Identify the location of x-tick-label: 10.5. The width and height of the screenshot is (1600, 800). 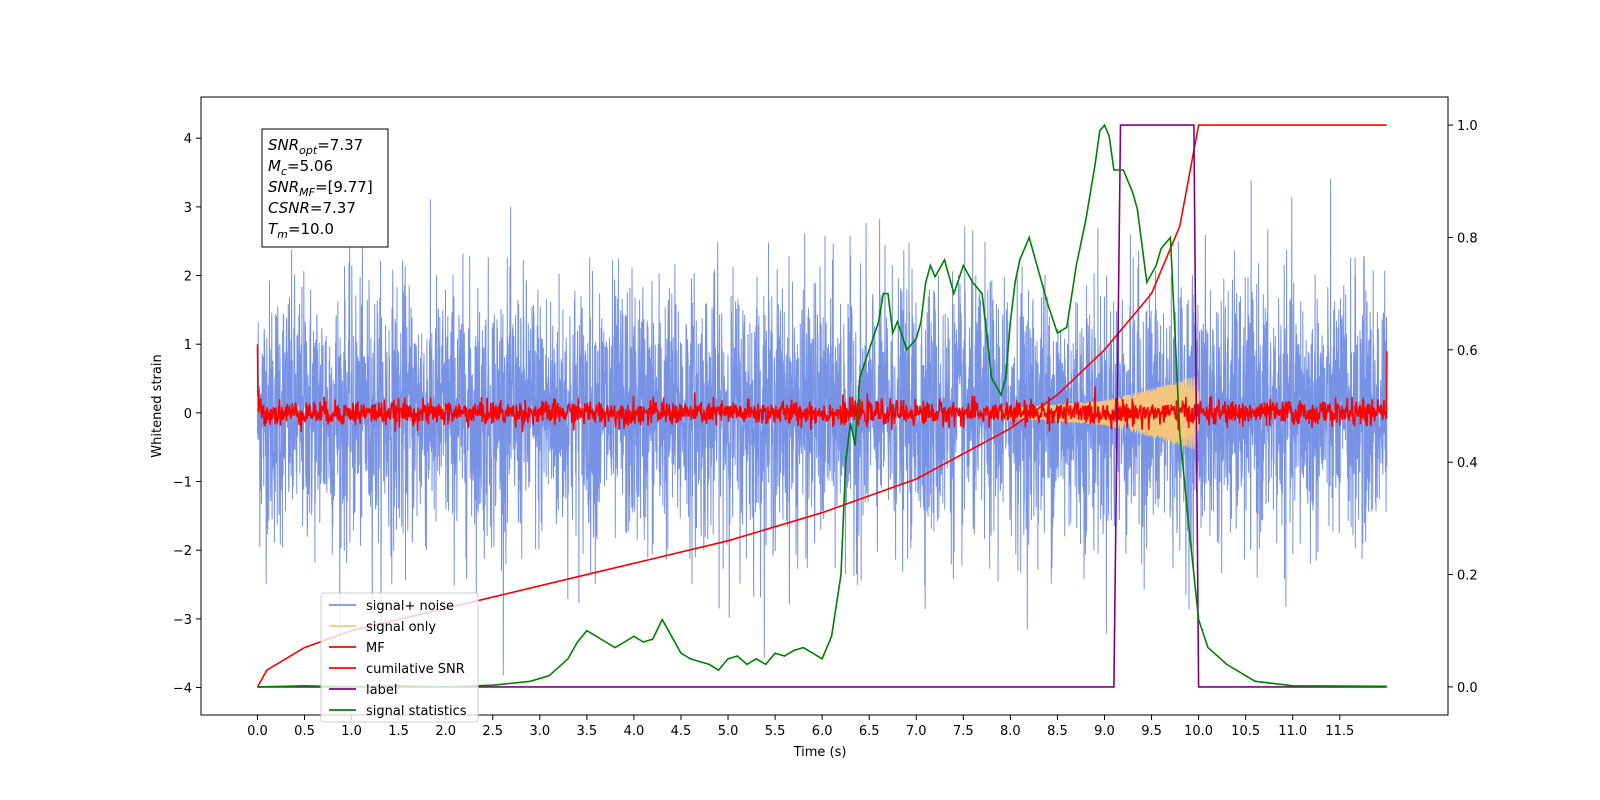
(1245, 731).